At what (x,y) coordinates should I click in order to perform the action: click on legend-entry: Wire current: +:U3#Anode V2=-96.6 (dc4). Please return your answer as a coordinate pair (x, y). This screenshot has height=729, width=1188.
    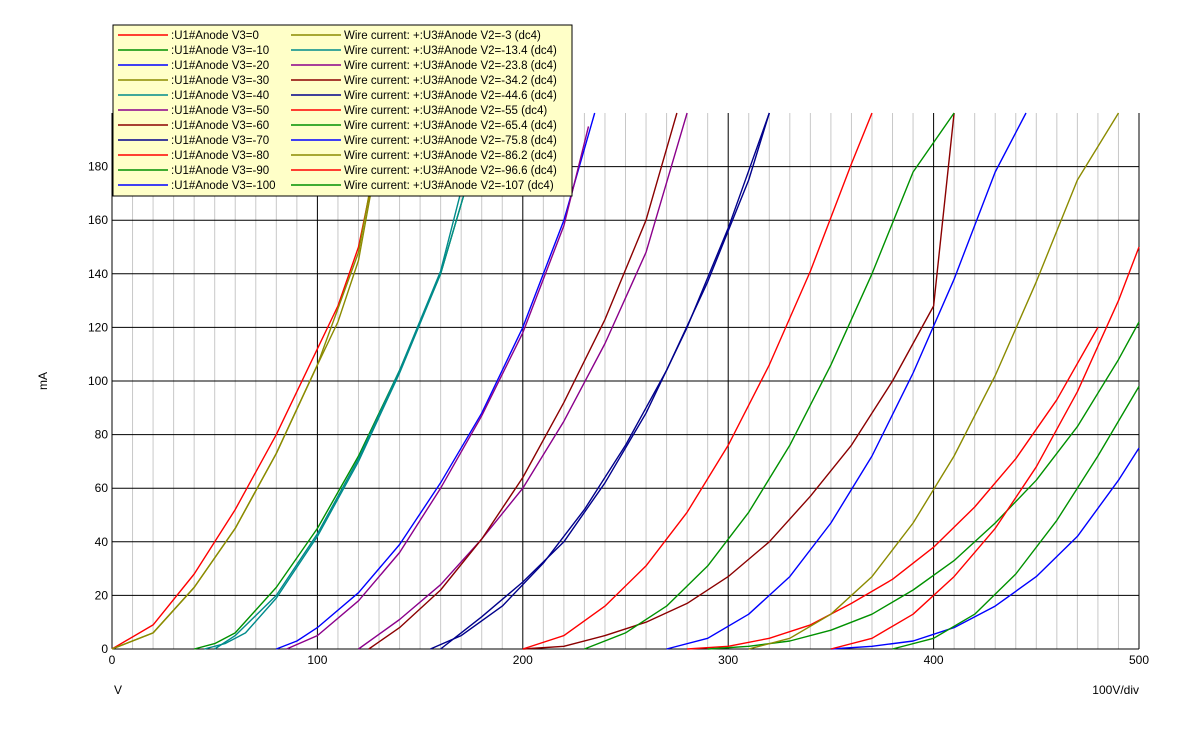
    Looking at the image, I should click on (450, 171).